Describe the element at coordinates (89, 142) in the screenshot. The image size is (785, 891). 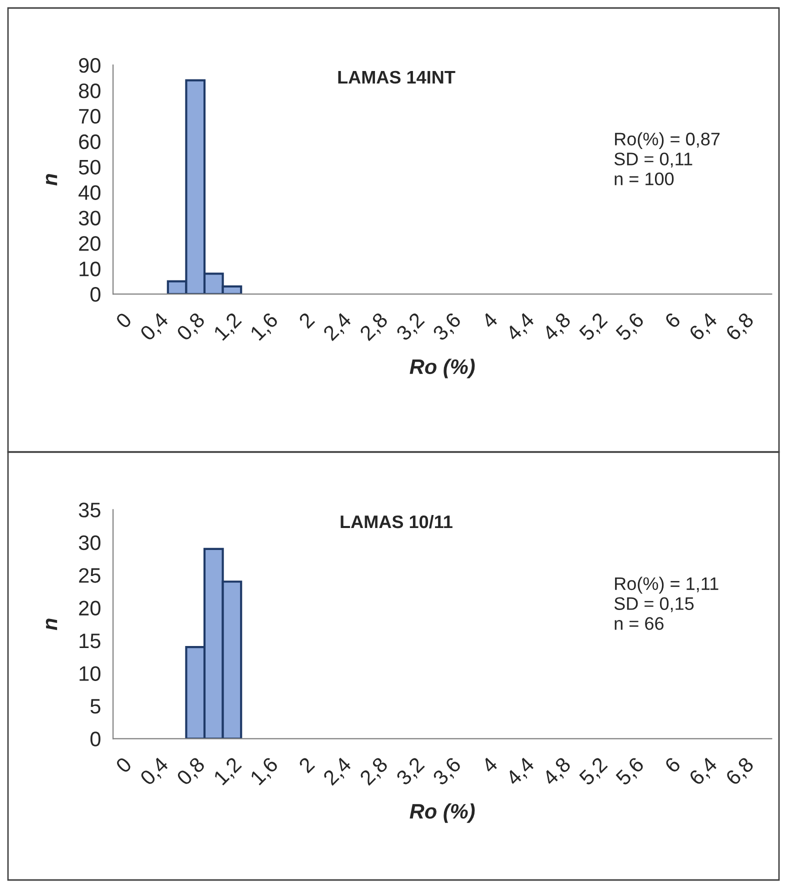
I see `y-tick-label: 60` at that location.